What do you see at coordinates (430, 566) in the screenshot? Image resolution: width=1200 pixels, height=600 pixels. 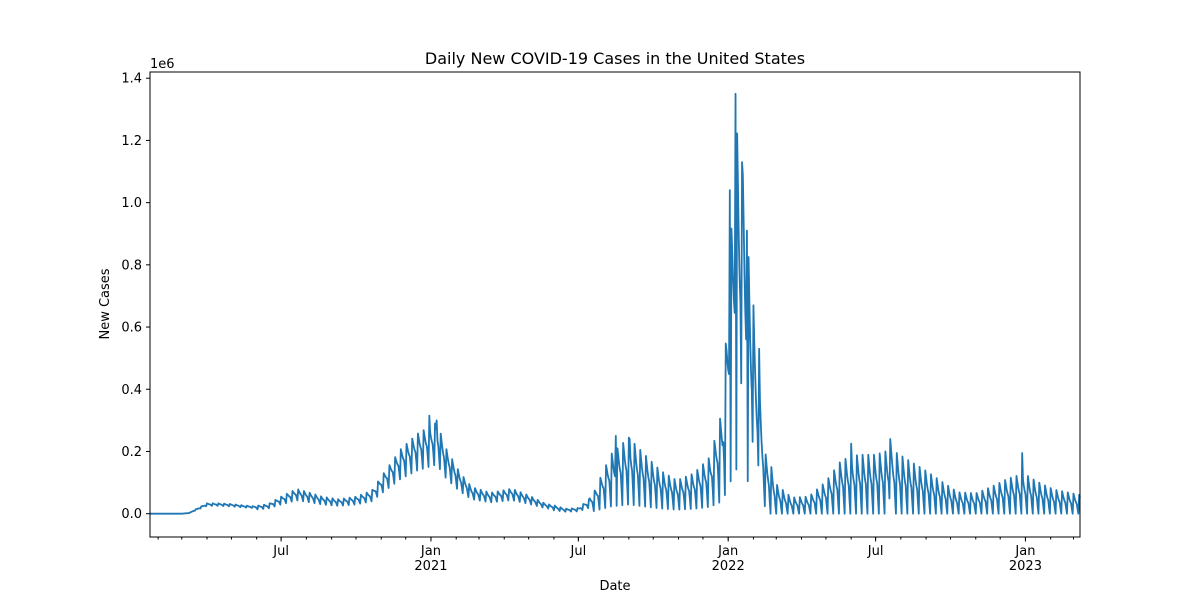 I see `x-tick-sublabel: 2021` at bounding box center [430, 566].